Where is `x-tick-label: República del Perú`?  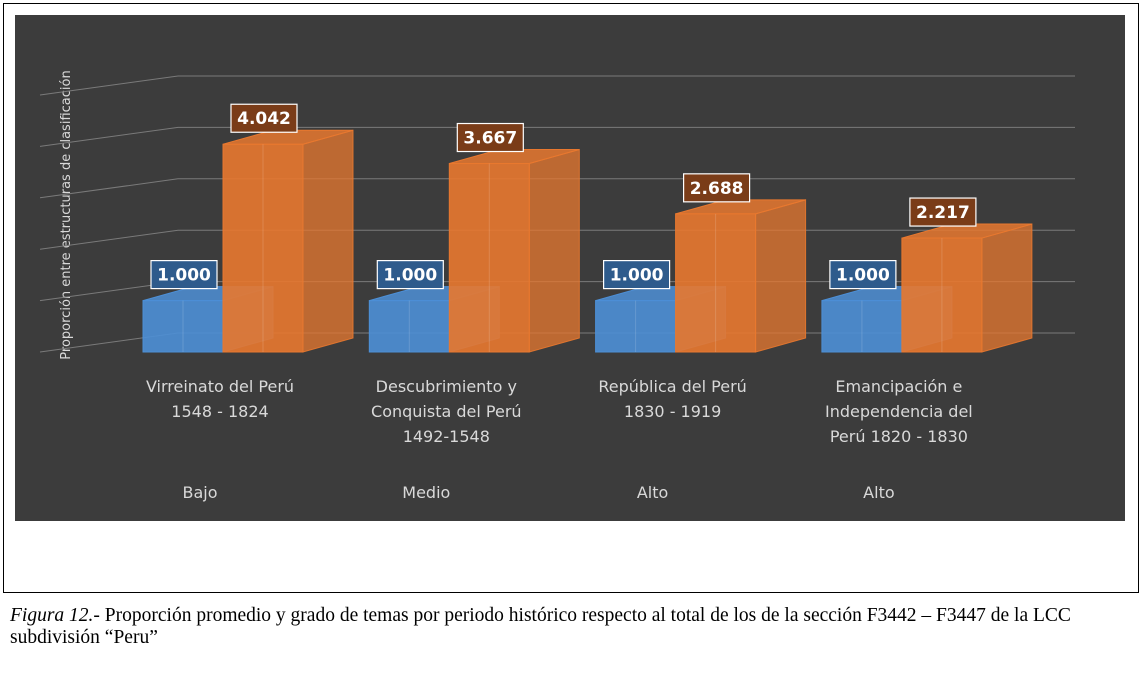 x-tick-label: República del Perú is located at coordinates (672, 386).